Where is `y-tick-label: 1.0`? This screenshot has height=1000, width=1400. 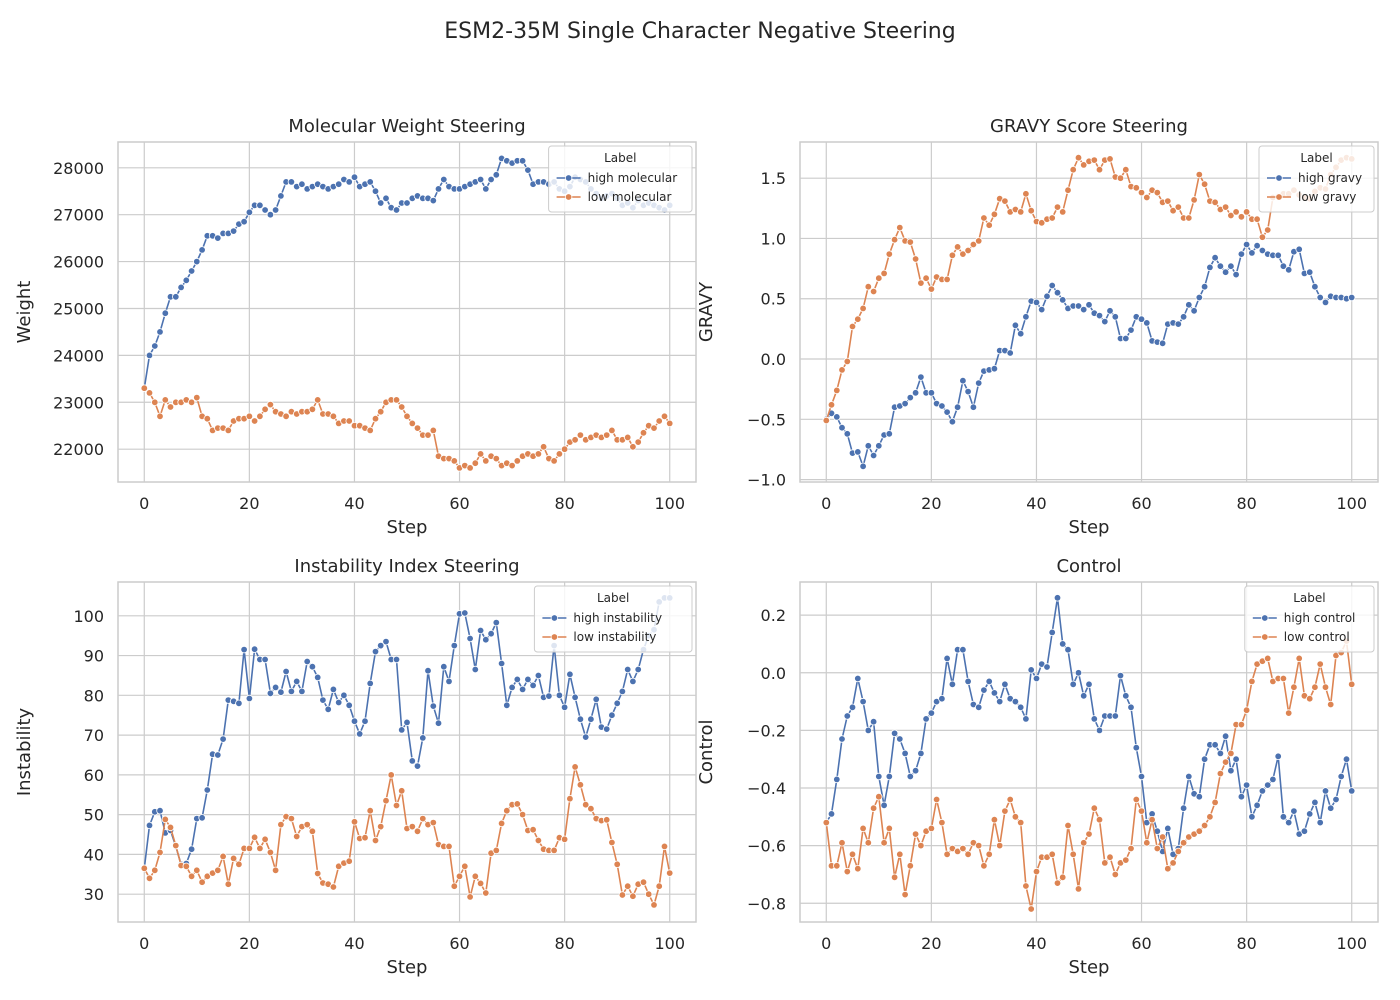 y-tick-label: 1.0 is located at coordinates (773, 238).